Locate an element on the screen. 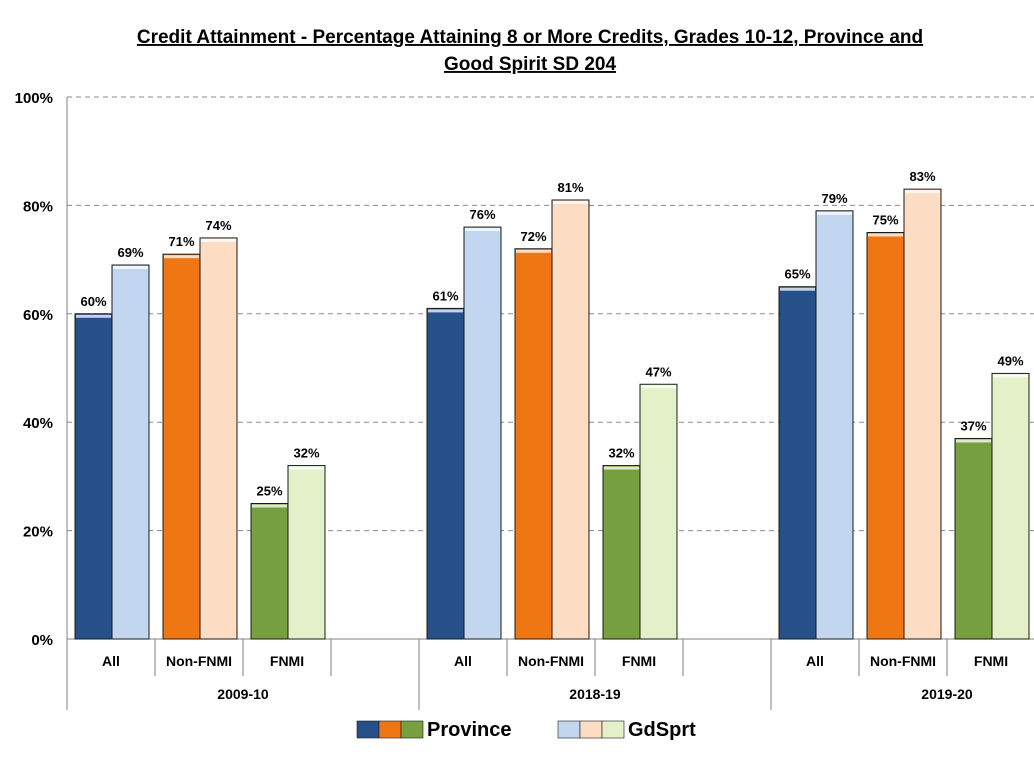 This screenshot has height=760, width=1034. data-label-gdsprt: 83% is located at coordinates (922, 176).